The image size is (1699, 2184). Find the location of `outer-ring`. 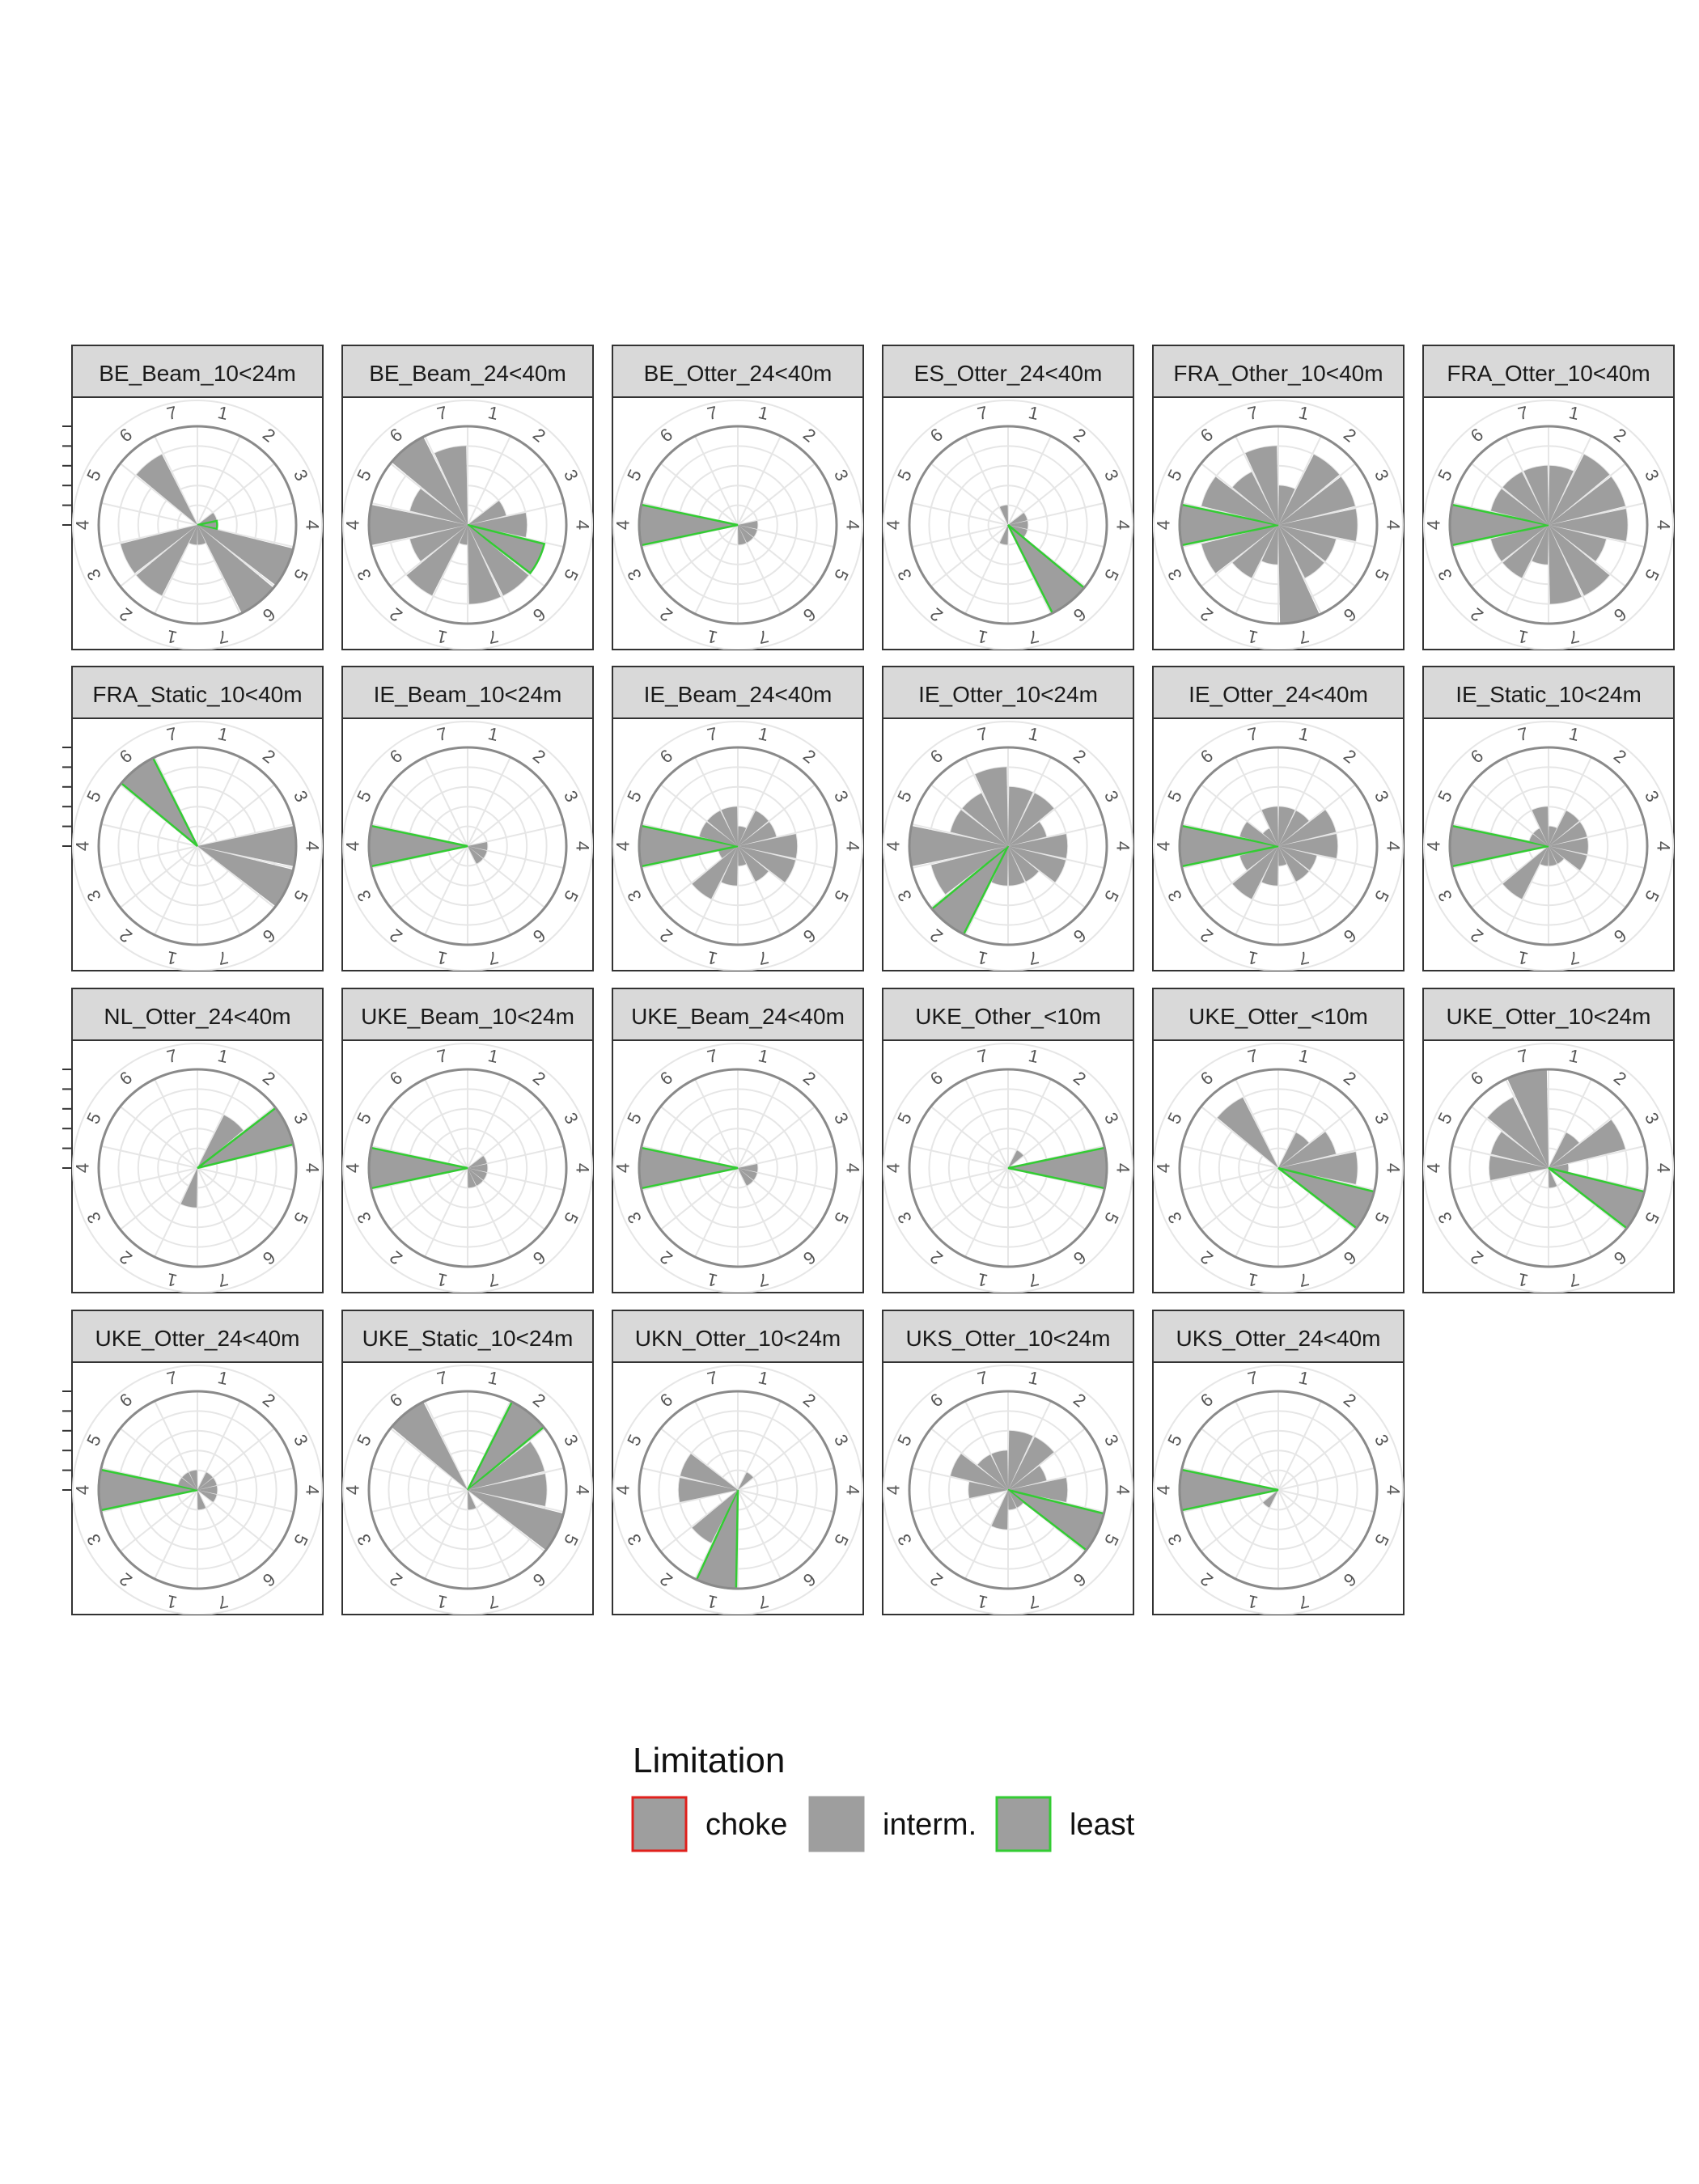

outer-ring is located at coordinates (1548, 525).